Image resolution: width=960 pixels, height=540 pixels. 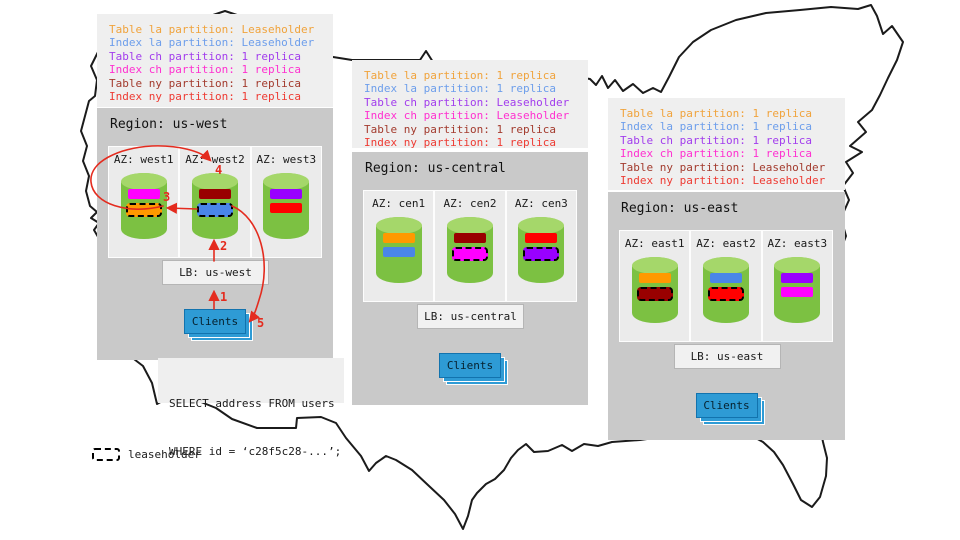 What do you see at coordinates (470, 316) in the screenshot?
I see `load-balancer-us-central: LB: us-central` at bounding box center [470, 316].